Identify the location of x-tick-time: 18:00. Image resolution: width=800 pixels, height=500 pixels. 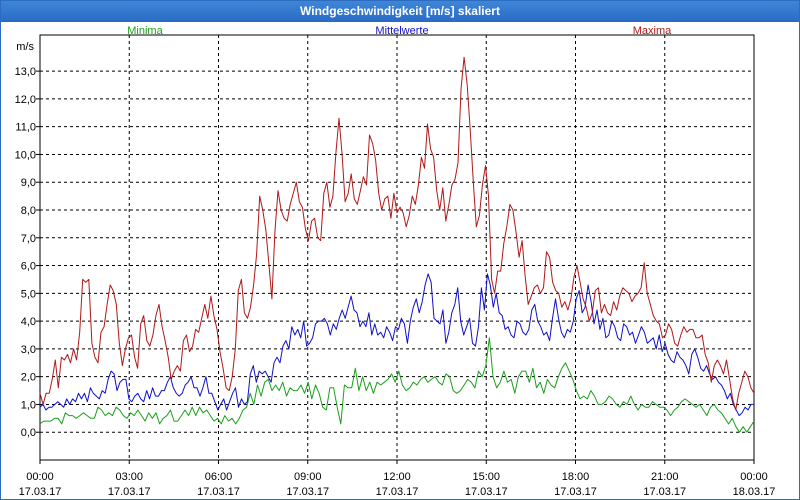
(576, 477).